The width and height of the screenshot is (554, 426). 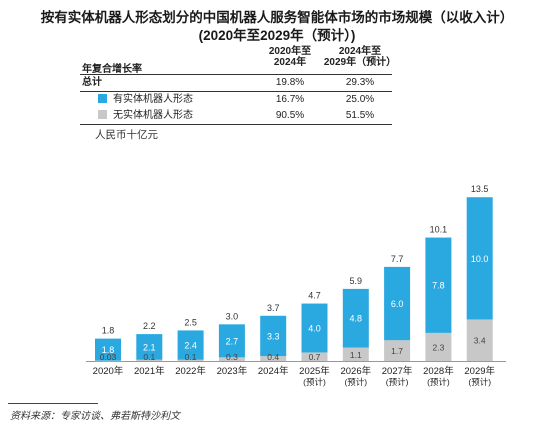 I want to click on data-label-embodied: 4.8, so click(x=356, y=319).